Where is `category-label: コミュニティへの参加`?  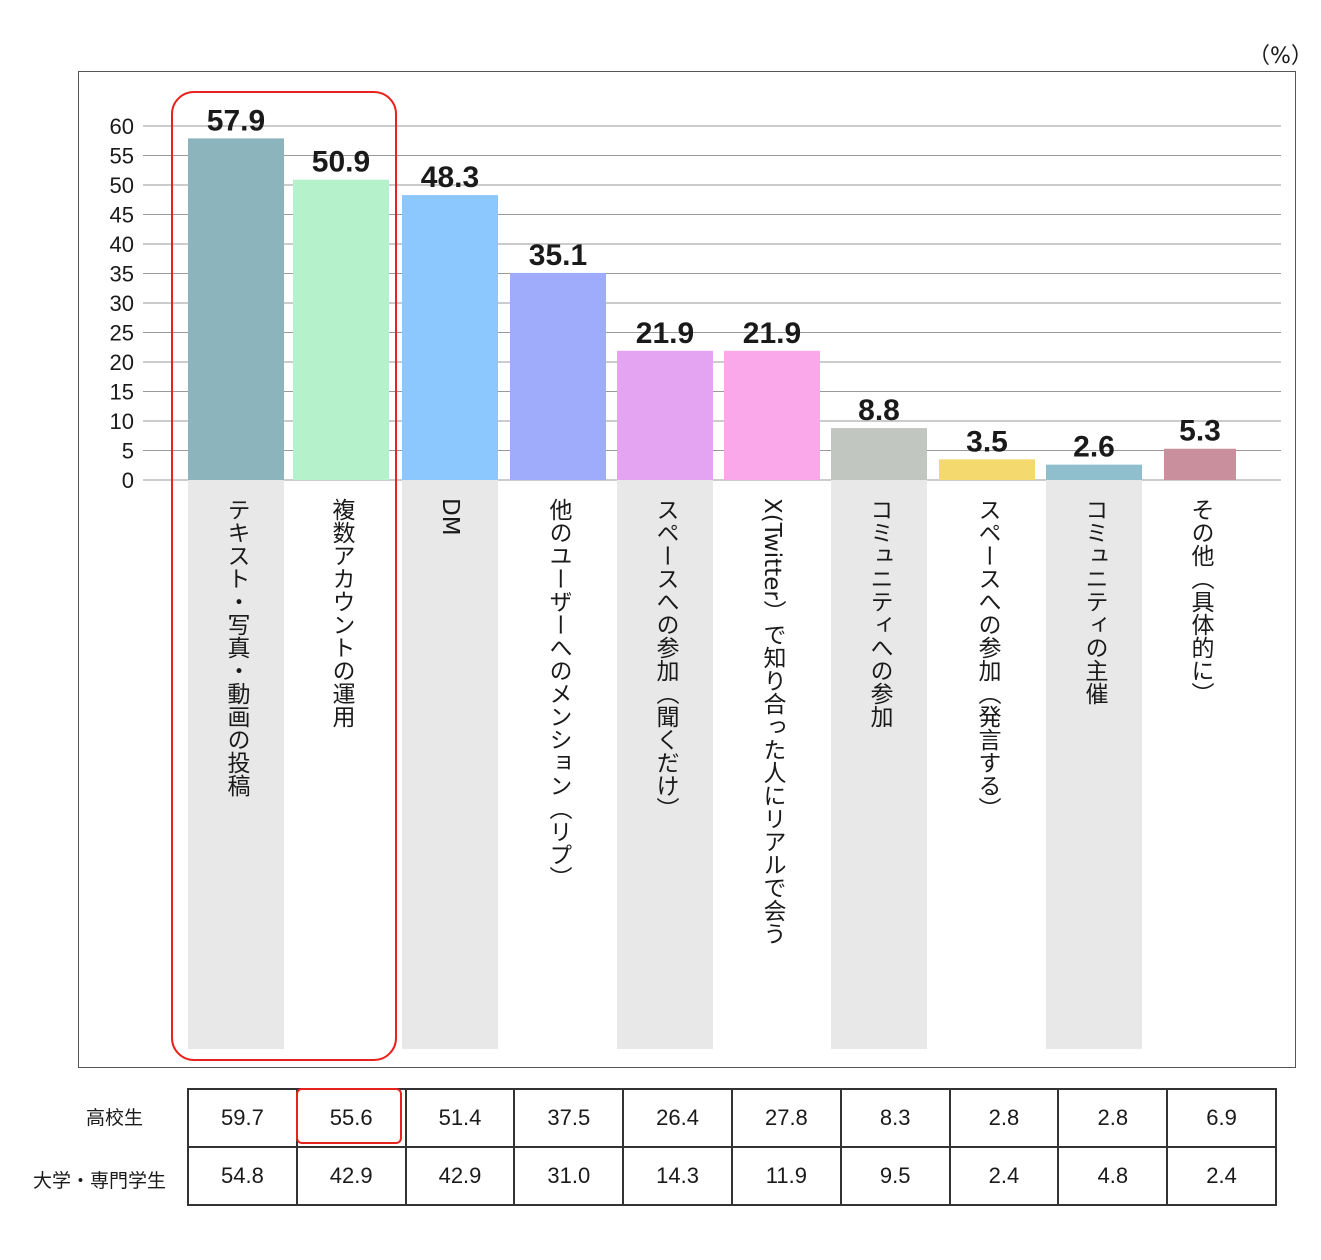
category-label: コミュニティへの参加 is located at coordinates (880, 613).